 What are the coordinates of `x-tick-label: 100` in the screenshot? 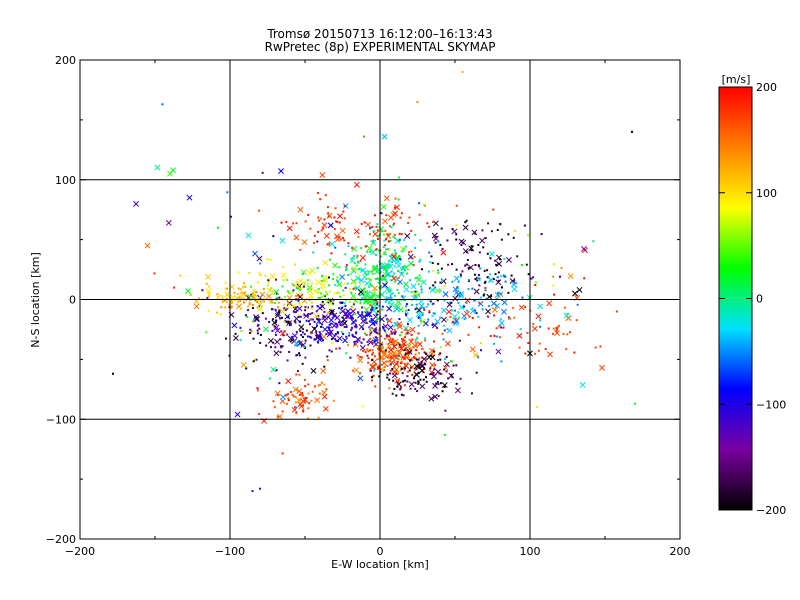 It's located at (530, 551).